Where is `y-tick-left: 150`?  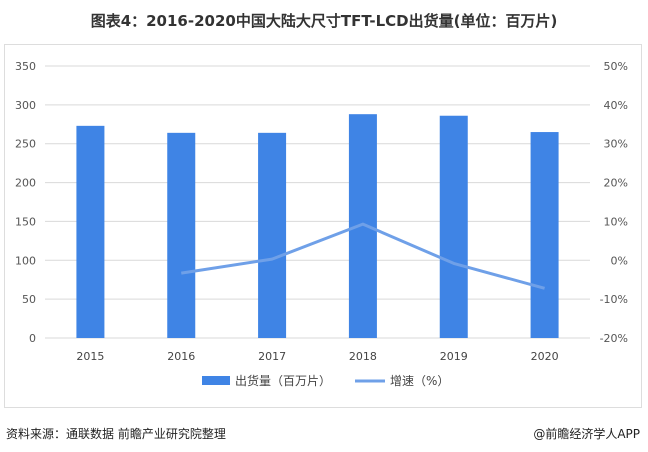 y-tick-left: 150 is located at coordinates (25, 221).